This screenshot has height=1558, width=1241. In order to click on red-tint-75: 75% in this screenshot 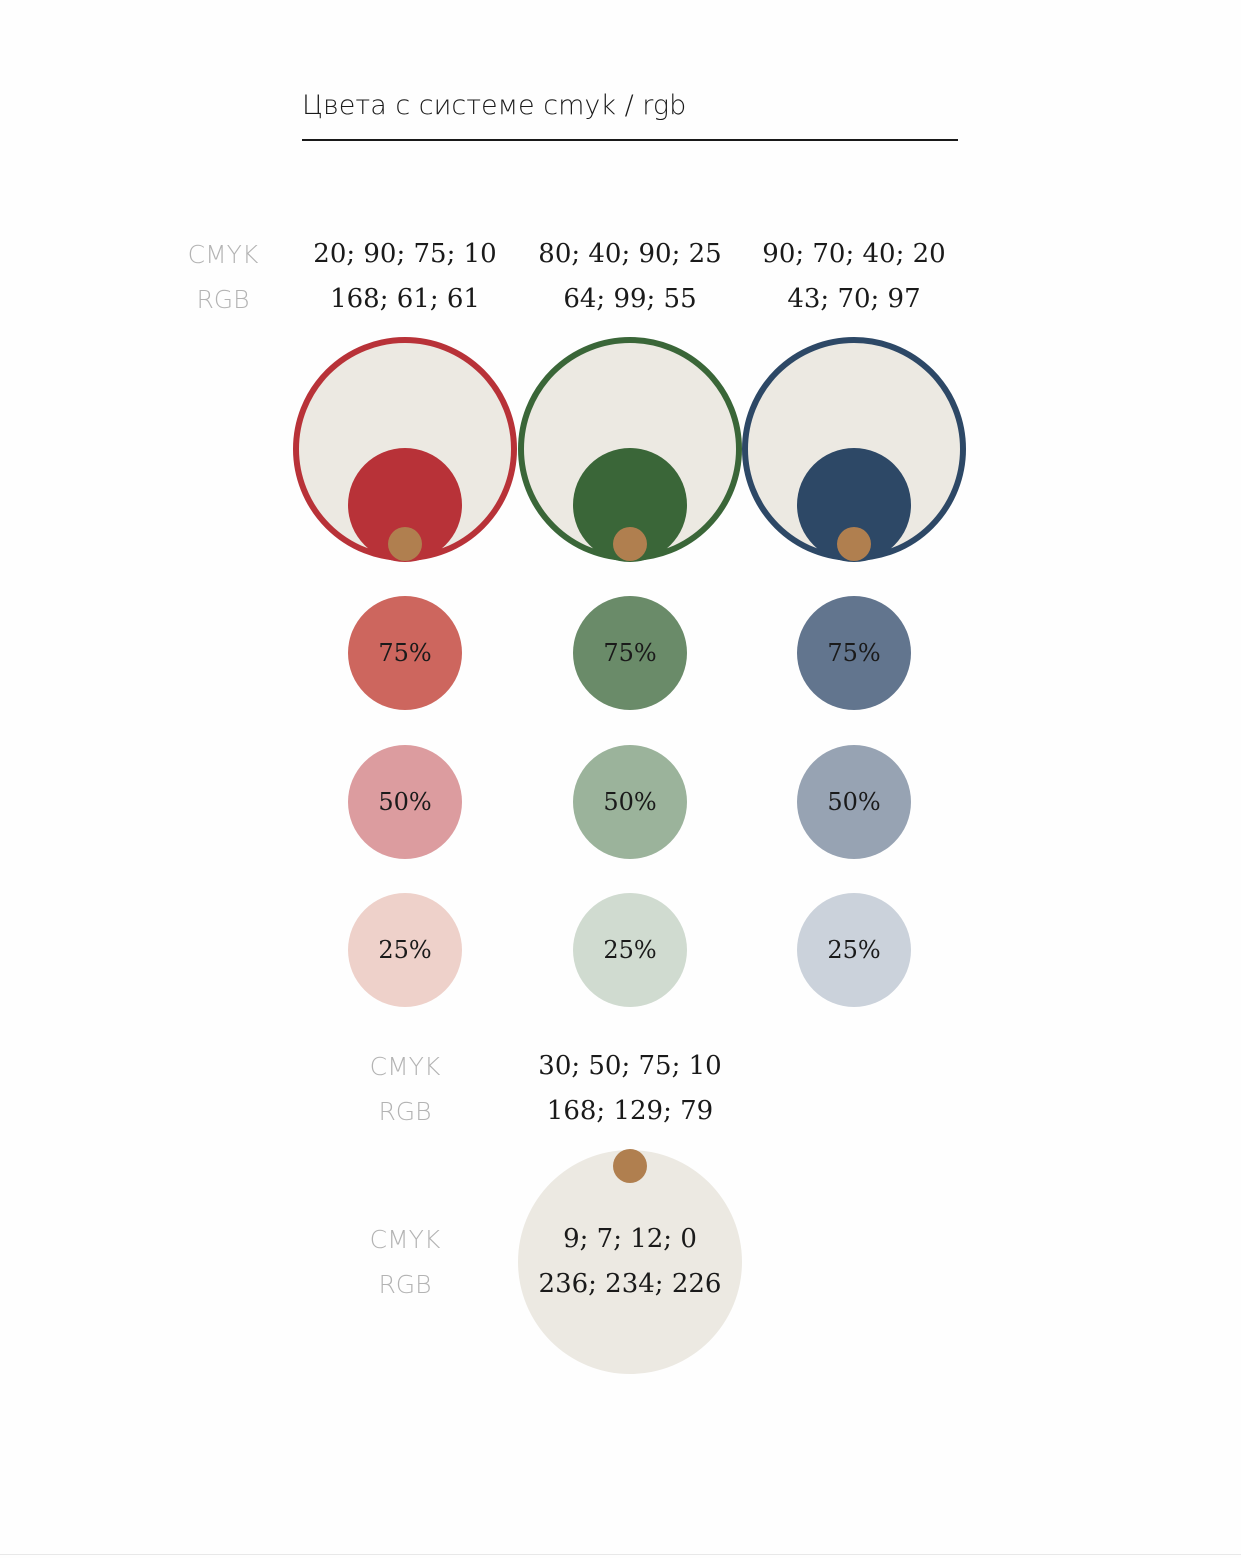, I will do `click(405, 653)`.